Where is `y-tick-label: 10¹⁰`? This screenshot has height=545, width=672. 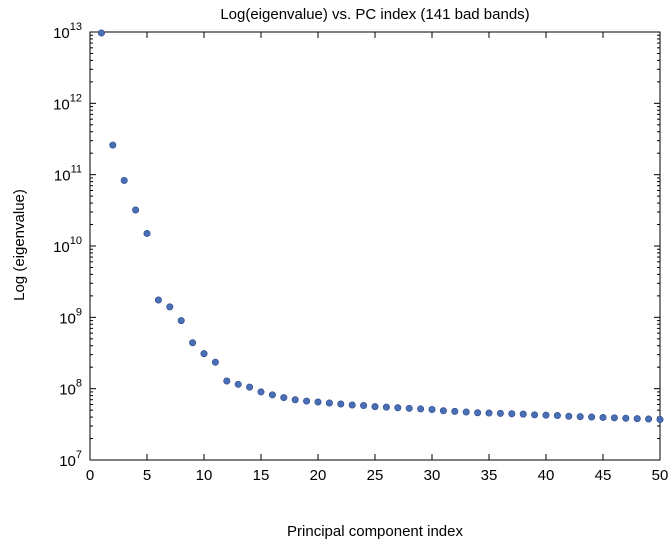 y-tick-label: 10¹⁰ is located at coordinates (67, 245).